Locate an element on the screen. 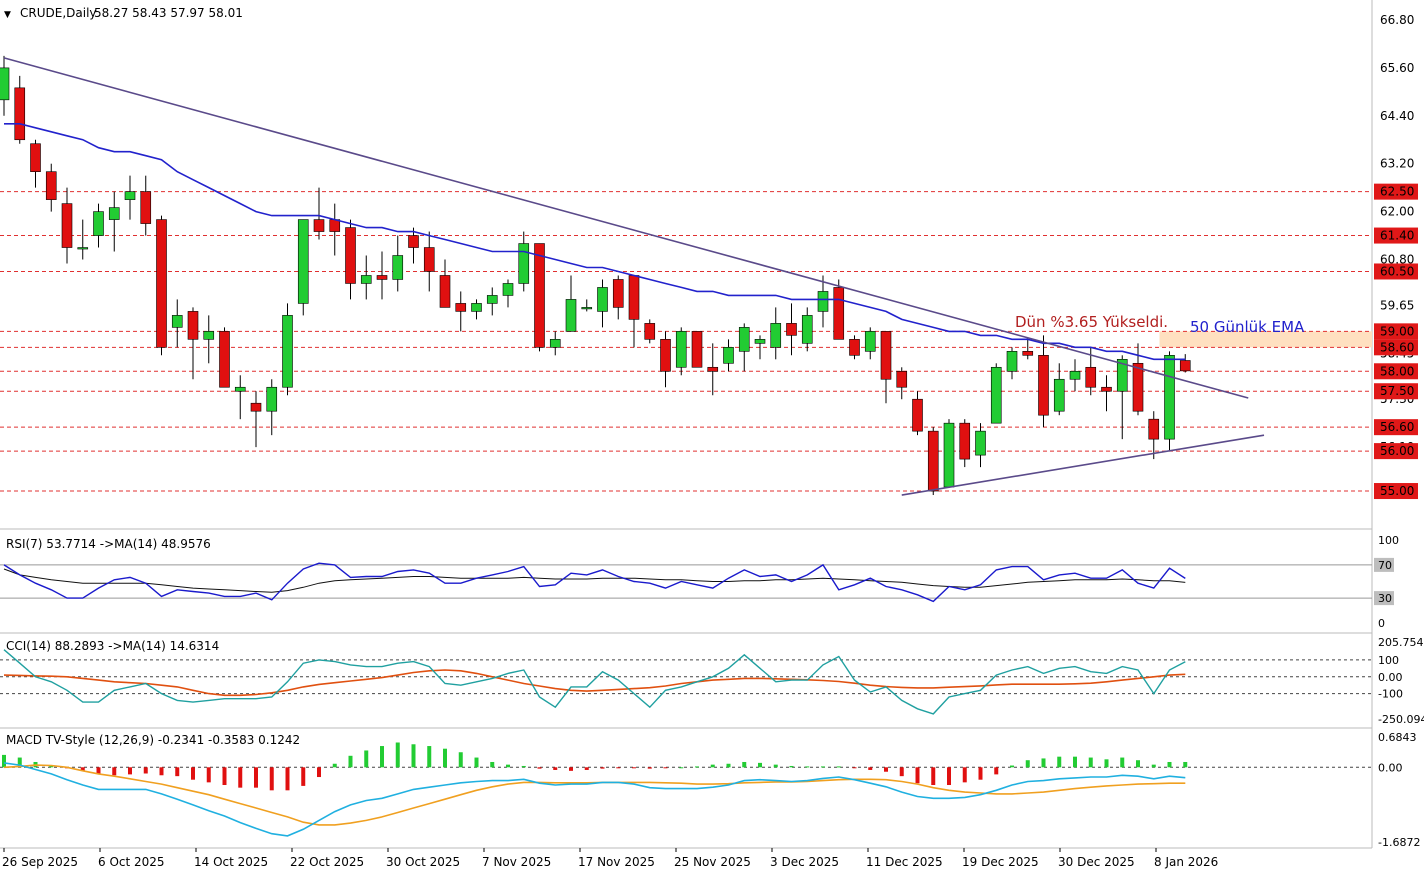 The height and width of the screenshot is (878, 1424). header-ohlc: 58.27 58.43 57.97 58.01 is located at coordinates (168, 13).